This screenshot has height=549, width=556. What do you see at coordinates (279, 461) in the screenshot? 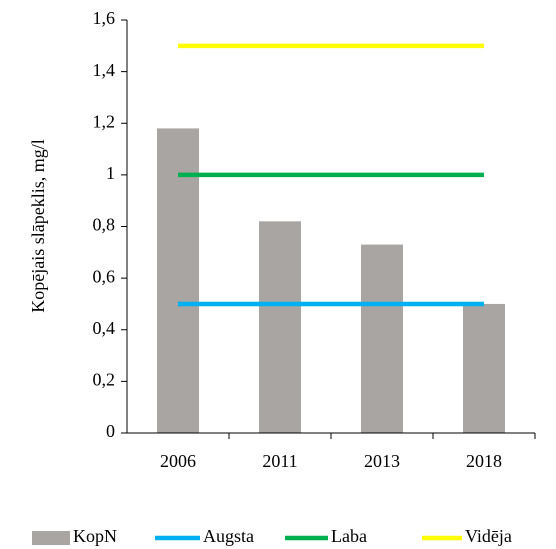
I see `x-tick-label: 2011` at bounding box center [279, 461].